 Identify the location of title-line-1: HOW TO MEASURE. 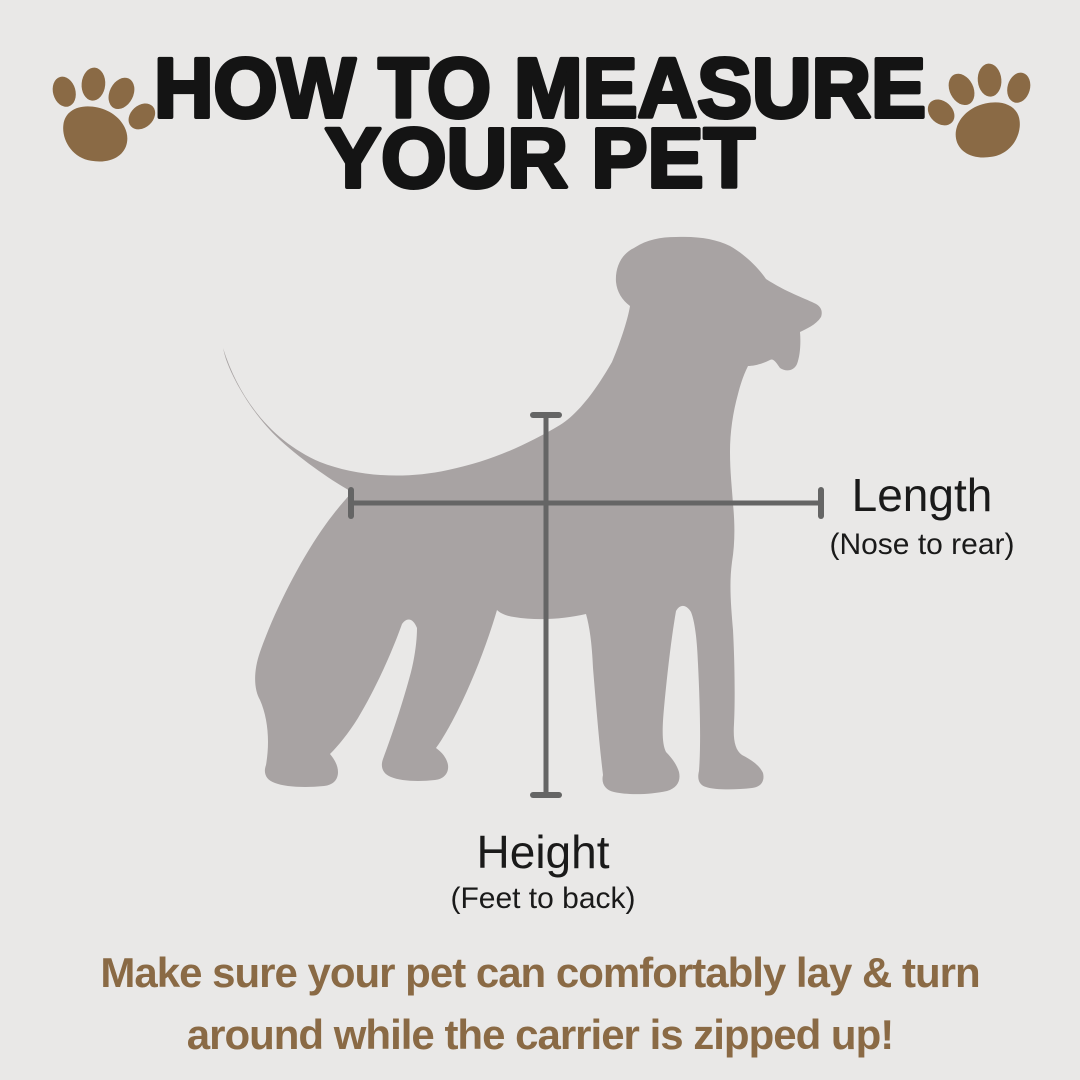
(540, 88).